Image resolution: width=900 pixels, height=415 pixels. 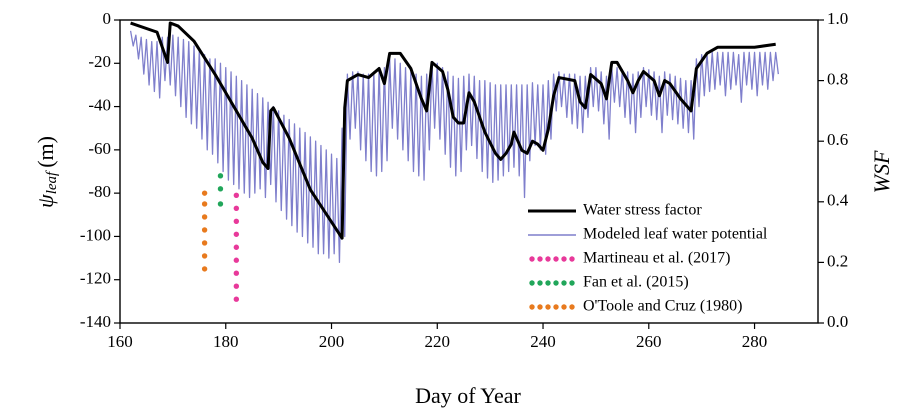 What do you see at coordinates (649, 341) in the screenshot?
I see `x-tick-label: 260` at bounding box center [649, 341].